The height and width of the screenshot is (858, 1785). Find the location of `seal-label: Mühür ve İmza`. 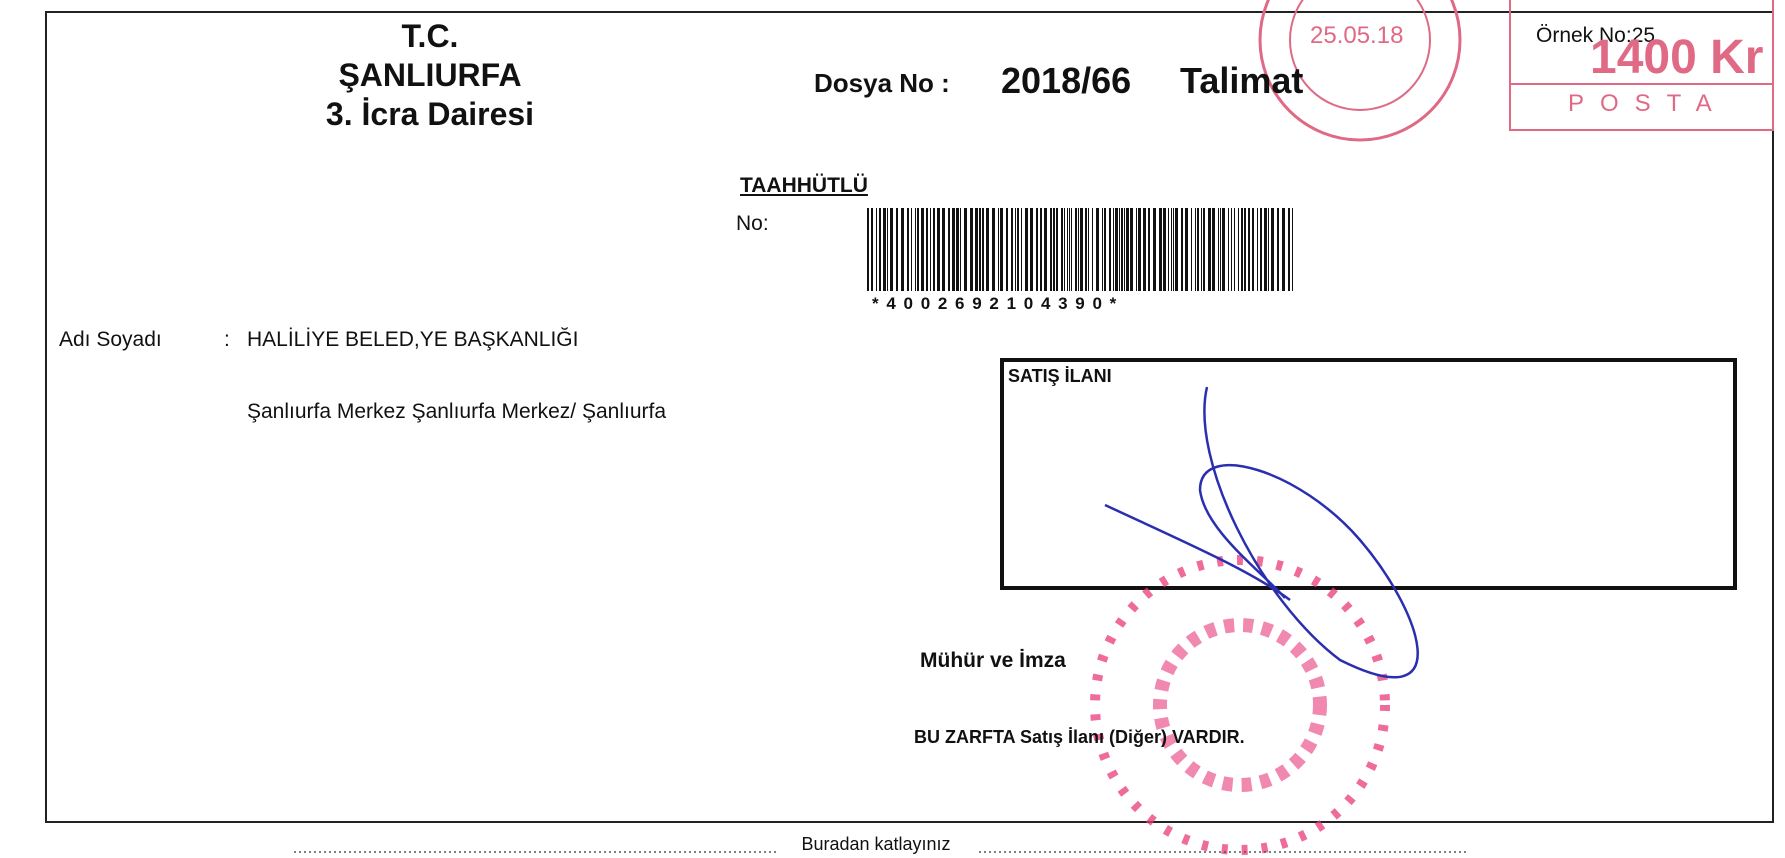

seal-label: Mühür ve İmza is located at coordinates (993, 660).